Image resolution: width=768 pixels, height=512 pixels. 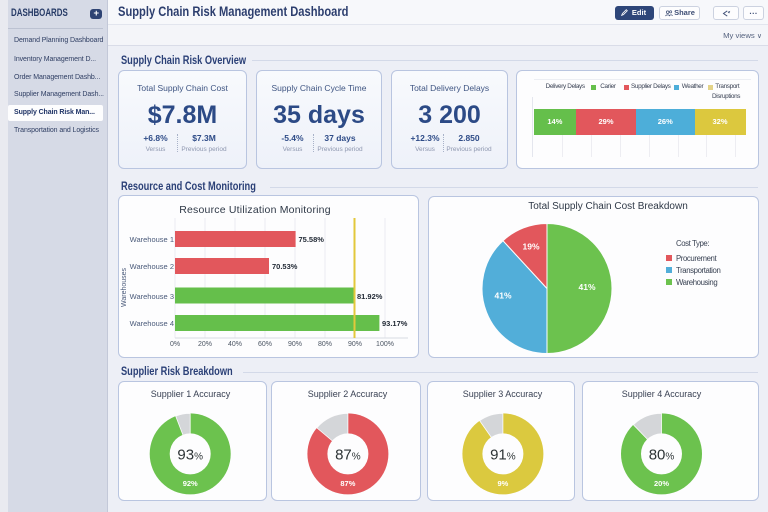 What do you see at coordinates (661, 483) in the screenshot?
I see `svg-text: 20%` at bounding box center [661, 483].